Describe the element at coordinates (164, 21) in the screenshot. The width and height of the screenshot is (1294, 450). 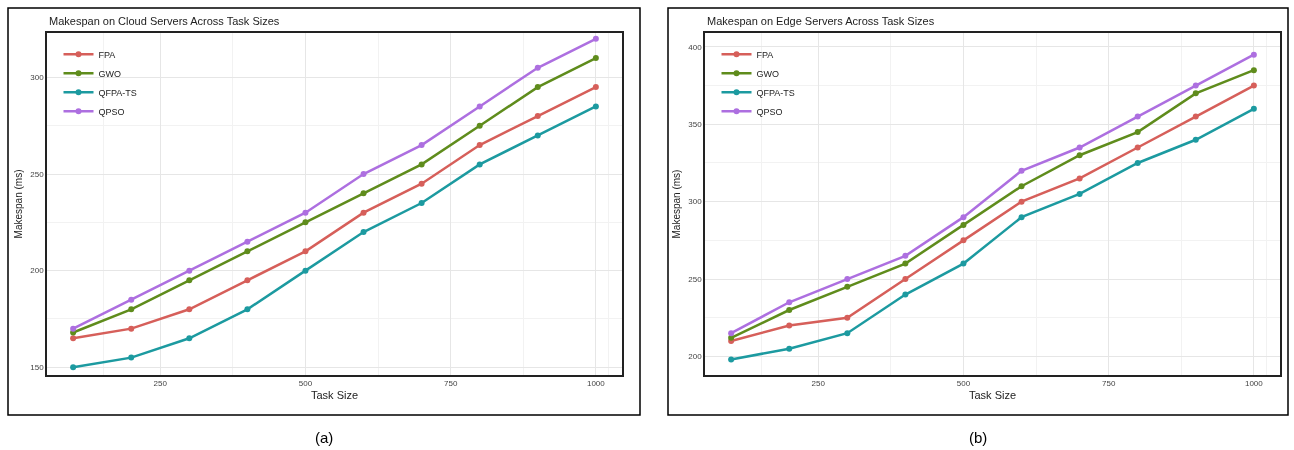
I see `chart-title: Makespan on Cloud Servers Across Task Sizes` at that location.